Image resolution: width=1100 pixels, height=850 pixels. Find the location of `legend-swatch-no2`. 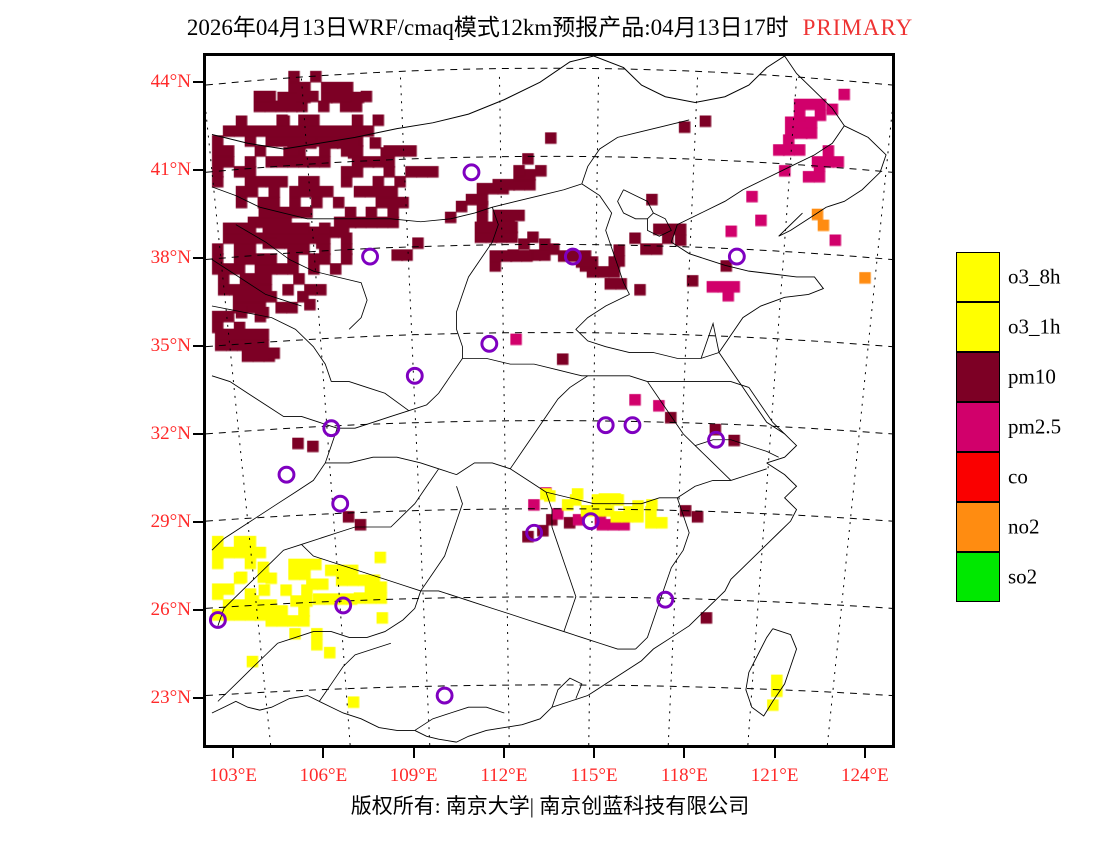

legend-swatch-no2 is located at coordinates (978, 527).